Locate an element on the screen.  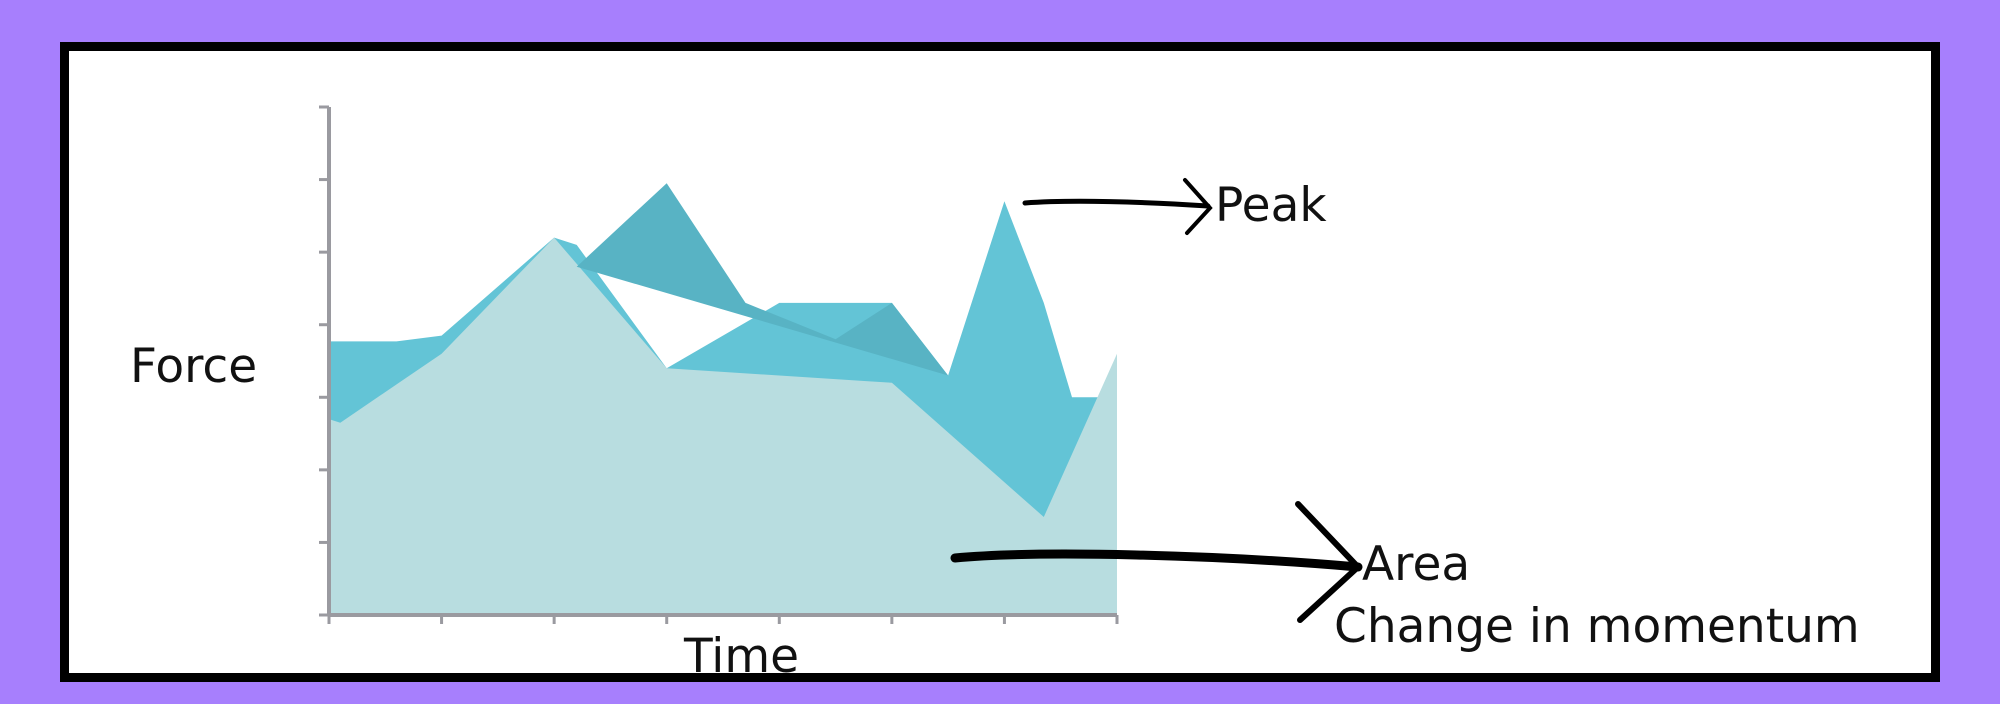
x-ticks is located at coordinates (723, 619).